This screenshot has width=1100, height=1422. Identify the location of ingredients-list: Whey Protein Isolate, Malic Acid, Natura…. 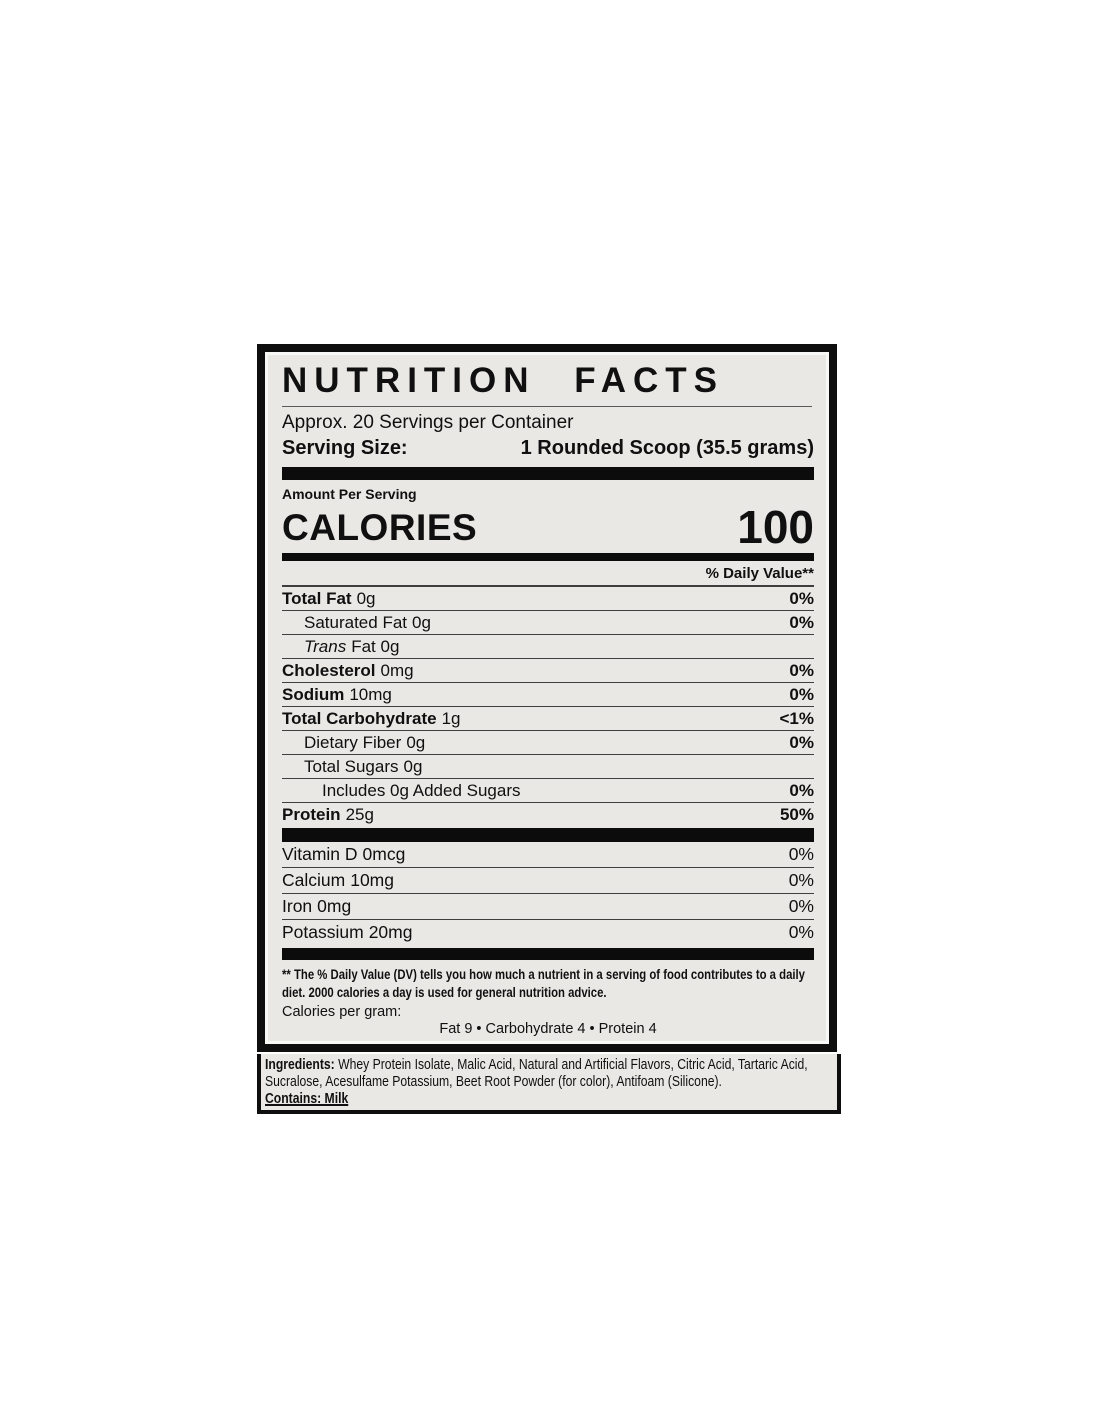
(536, 1073).